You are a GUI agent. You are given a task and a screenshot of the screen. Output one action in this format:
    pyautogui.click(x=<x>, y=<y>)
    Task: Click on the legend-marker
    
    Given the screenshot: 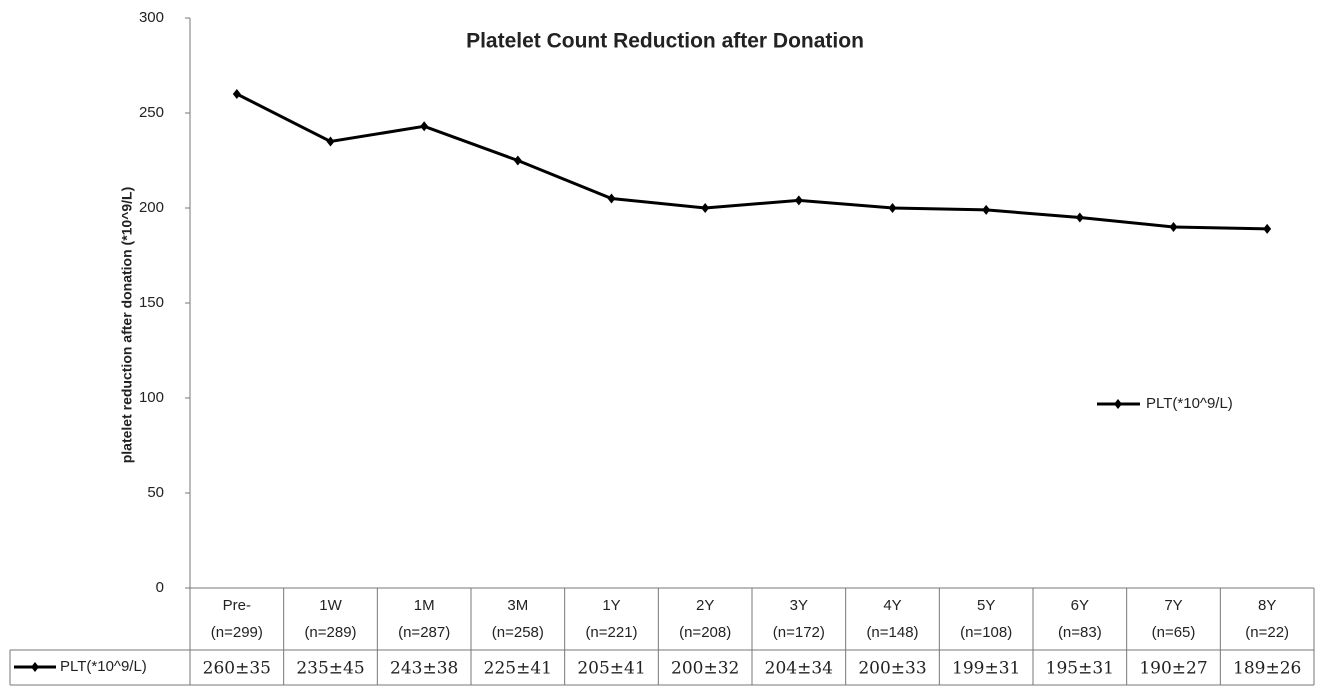 What is the action you would take?
    pyautogui.click(x=1118, y=404)
    